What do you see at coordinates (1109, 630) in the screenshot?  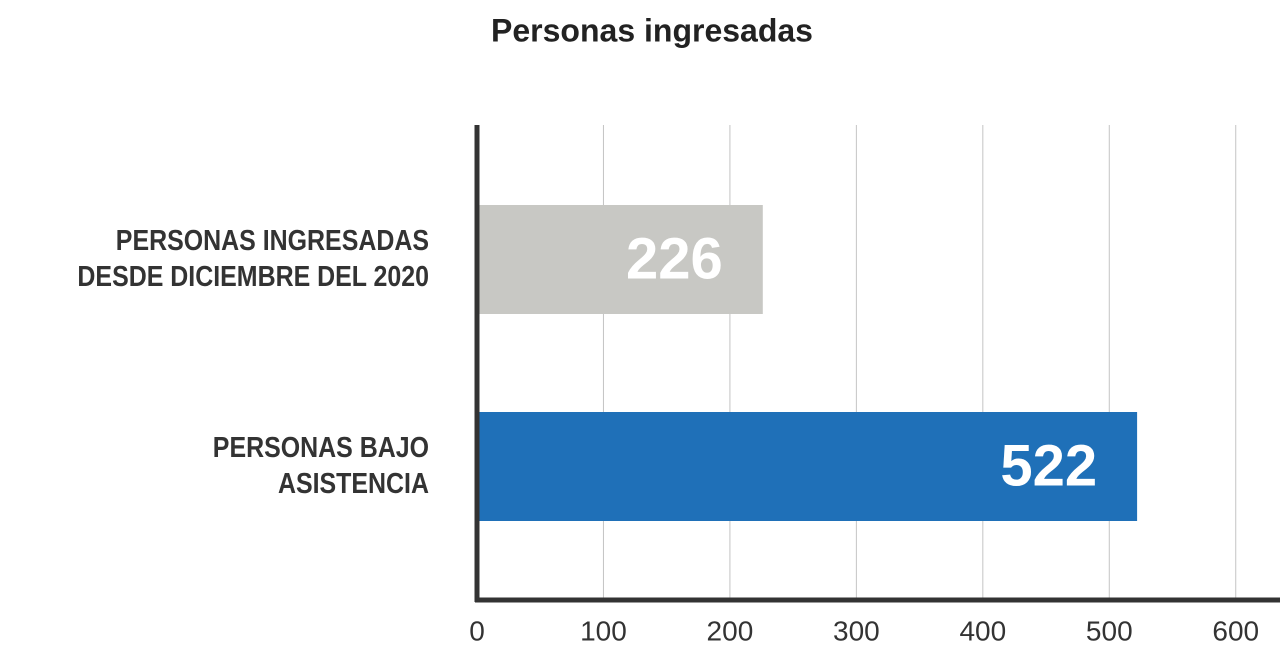 I see `x-tick-label: 500` at bounding box center [1109, 630].